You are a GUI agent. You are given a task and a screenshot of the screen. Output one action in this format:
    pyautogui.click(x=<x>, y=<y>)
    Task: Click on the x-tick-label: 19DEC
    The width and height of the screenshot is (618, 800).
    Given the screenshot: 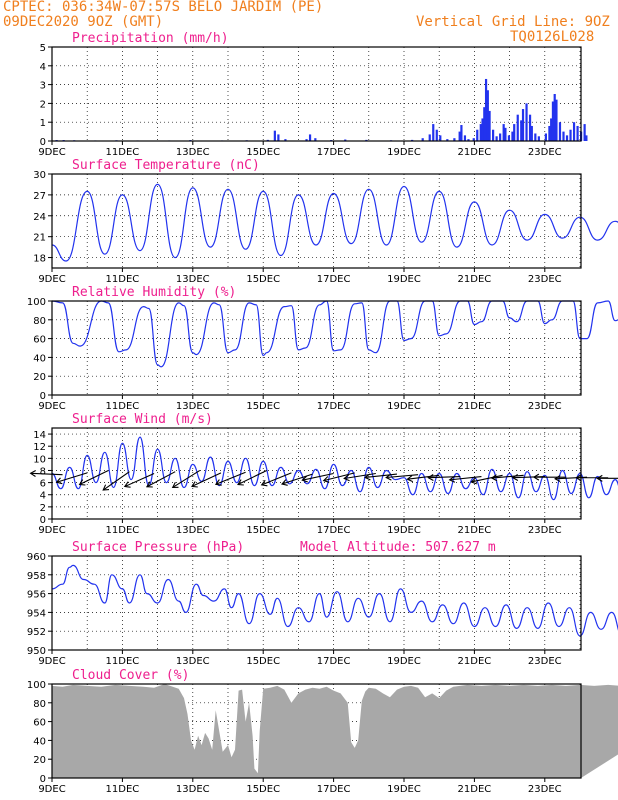 What is the action you would take?
    pyautogui.click(x=404, y=789)
    